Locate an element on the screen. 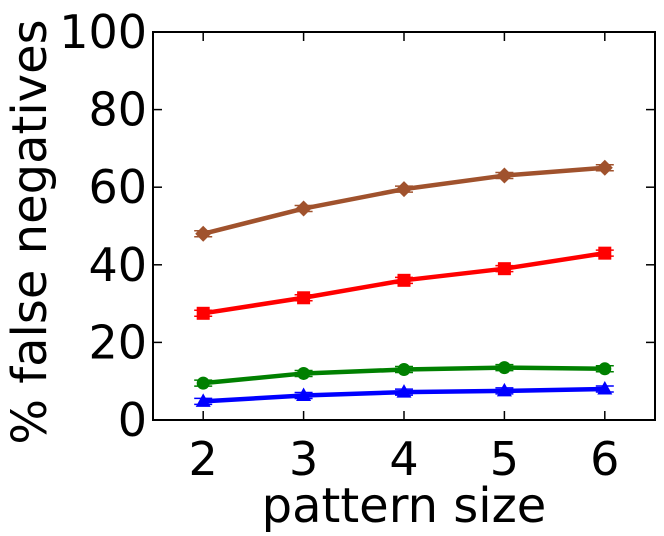  series-square is located at coordinates (404, 283).